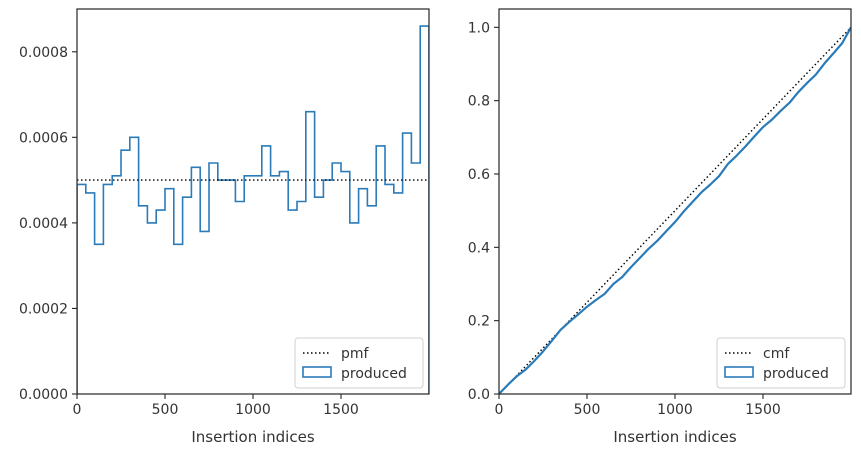 This screenshot has width=861, height=457. What do you see at coordinates (43, 309) in the screenshot?
I see `y-tick-label: 0.0002` at bounding box center [43, 309].